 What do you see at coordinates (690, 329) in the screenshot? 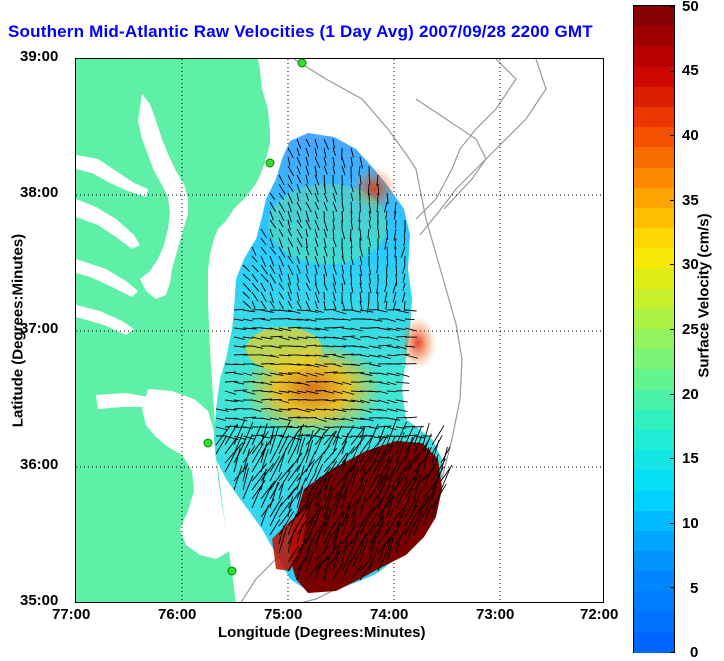
I see `colorbar-tick-label: 25` at bounding box center [690, 329].